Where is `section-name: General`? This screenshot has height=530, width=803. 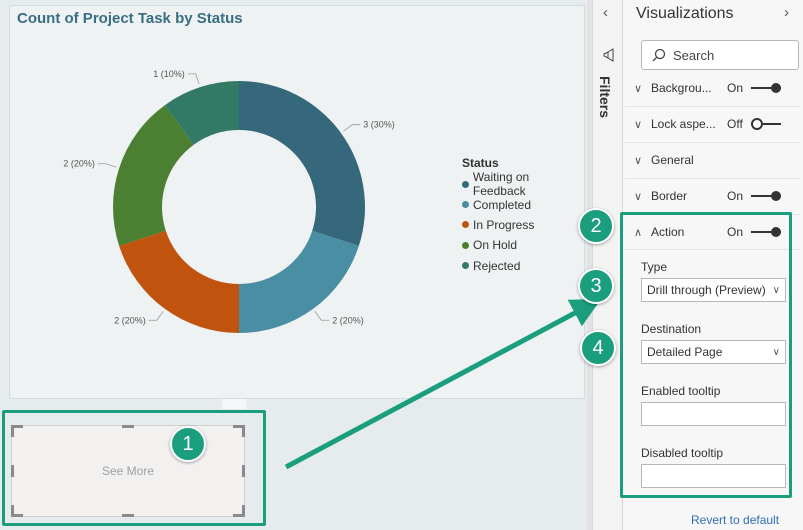
section-name: General is located at coordinates (672, 160).